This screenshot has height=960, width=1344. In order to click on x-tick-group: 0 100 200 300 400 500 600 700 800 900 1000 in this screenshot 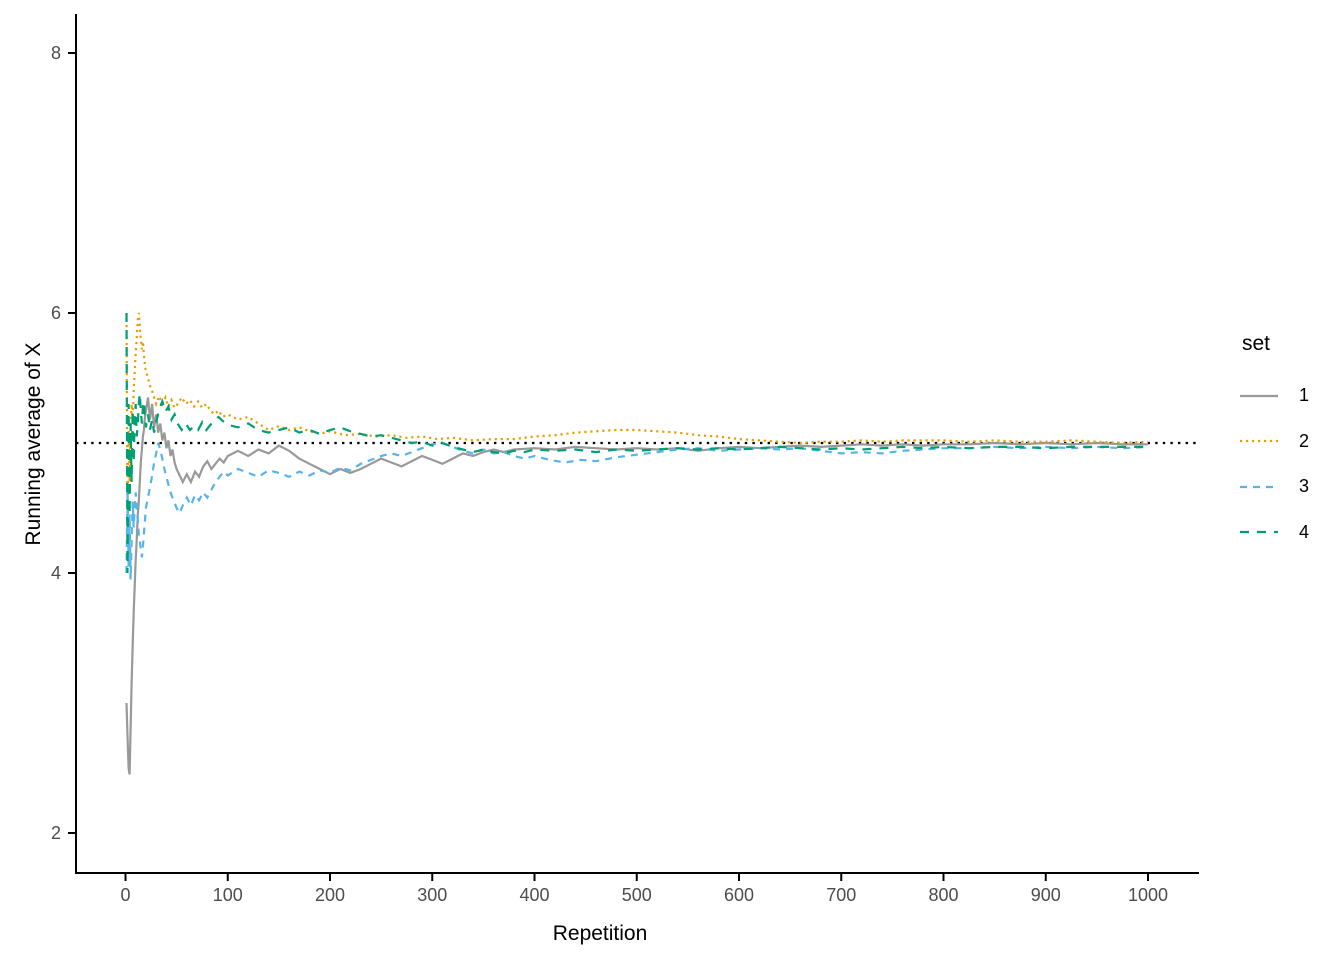, I will do `click(644, 889)`.